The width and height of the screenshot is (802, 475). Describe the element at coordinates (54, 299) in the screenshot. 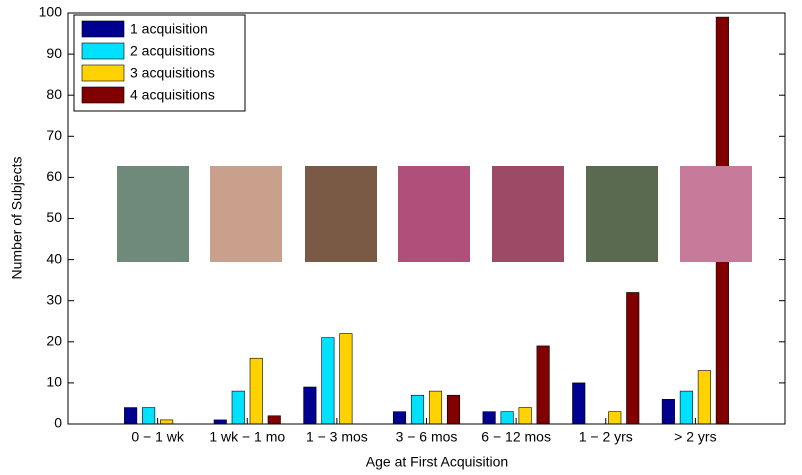

I see `y-tick-label: 30` at that location.